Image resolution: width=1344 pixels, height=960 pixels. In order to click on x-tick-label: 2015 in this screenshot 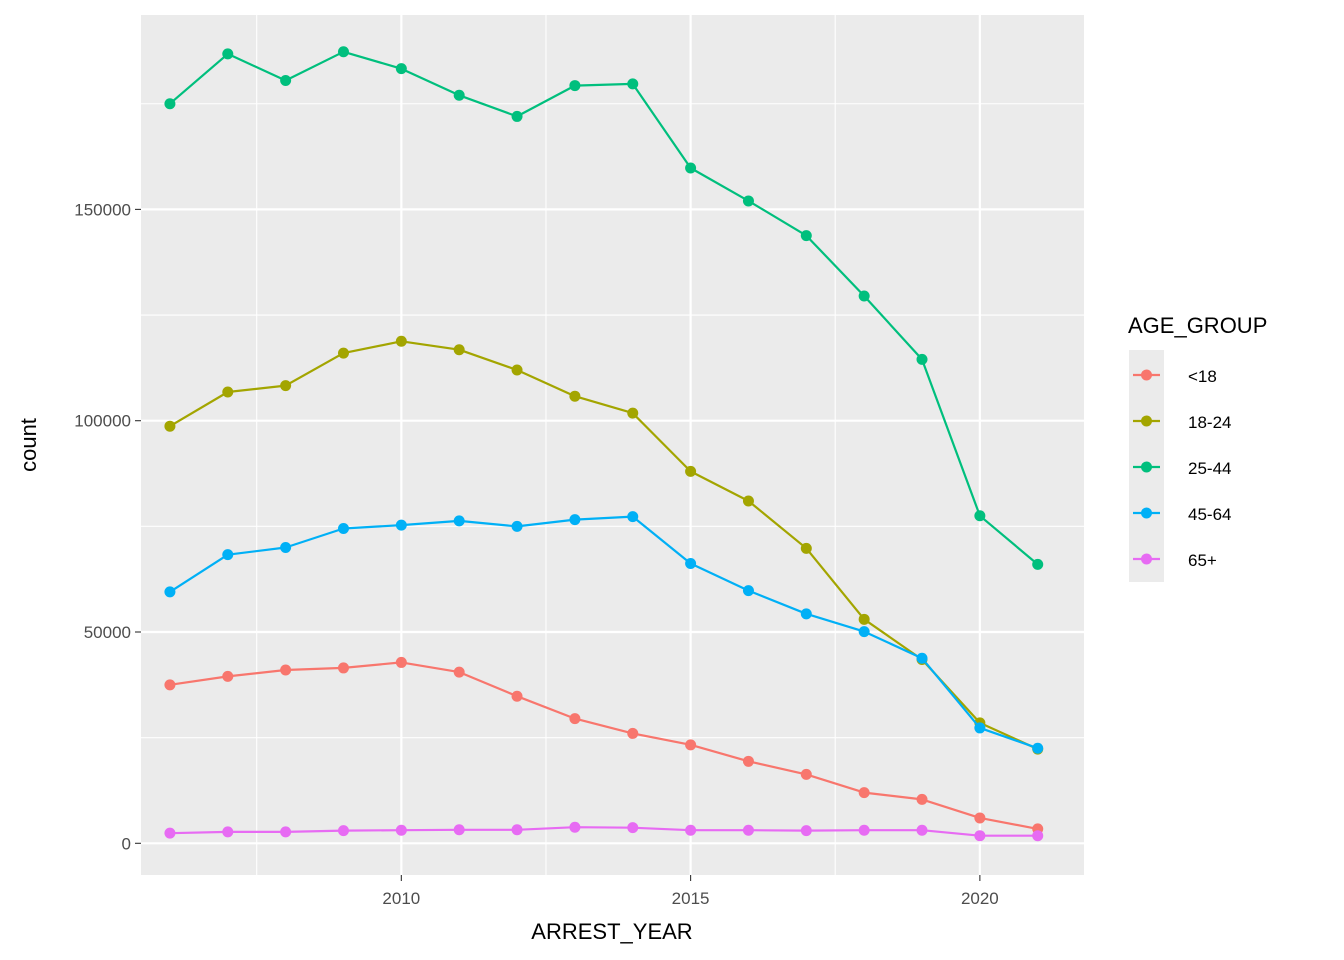, I will do `click(691, 898)`.